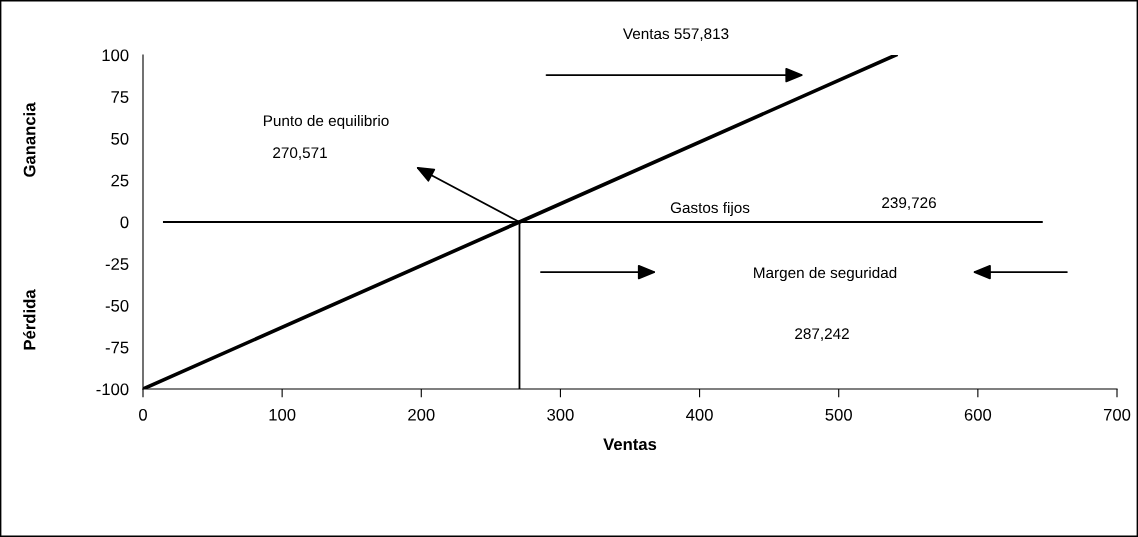 The height and width of the screenshot is (537, 1138). Describe the element at coordinates (120, 138) in the screenshot. I see `y-tick-label: 50` at that location.